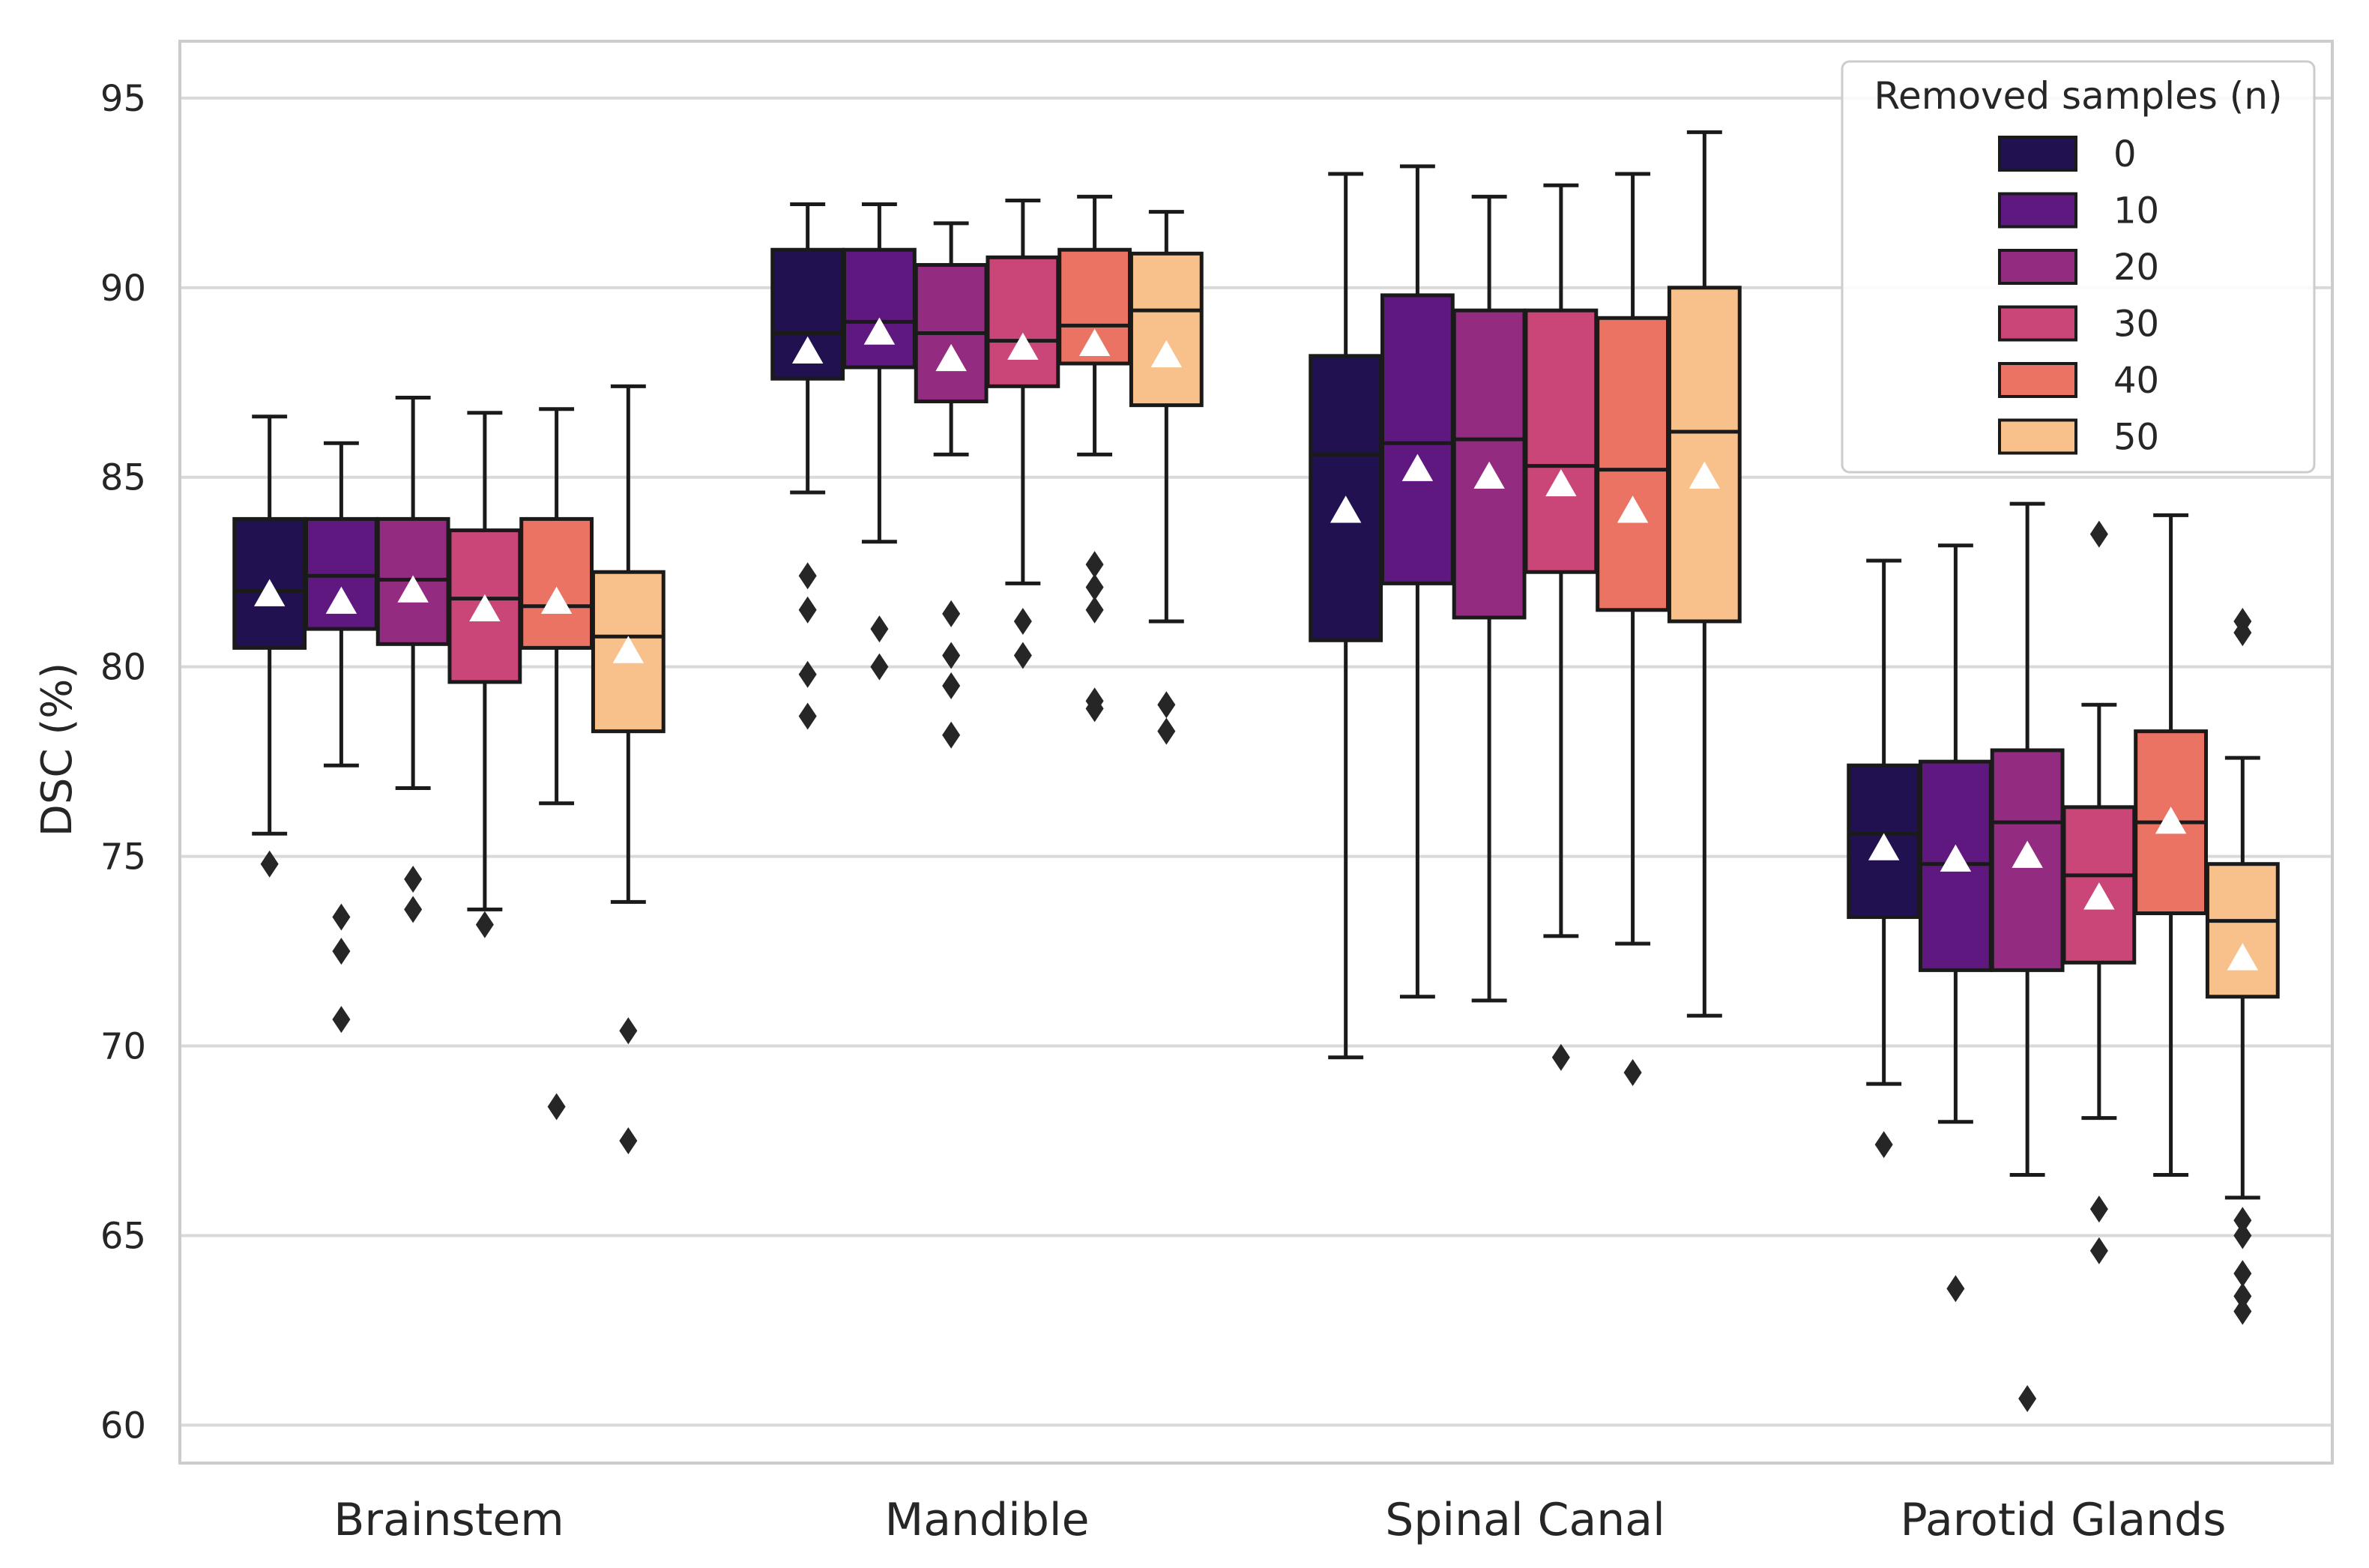 This screenshot has width=2369, height=1568. I want to click on legend-entry-20: 20, so click(2079, 268).